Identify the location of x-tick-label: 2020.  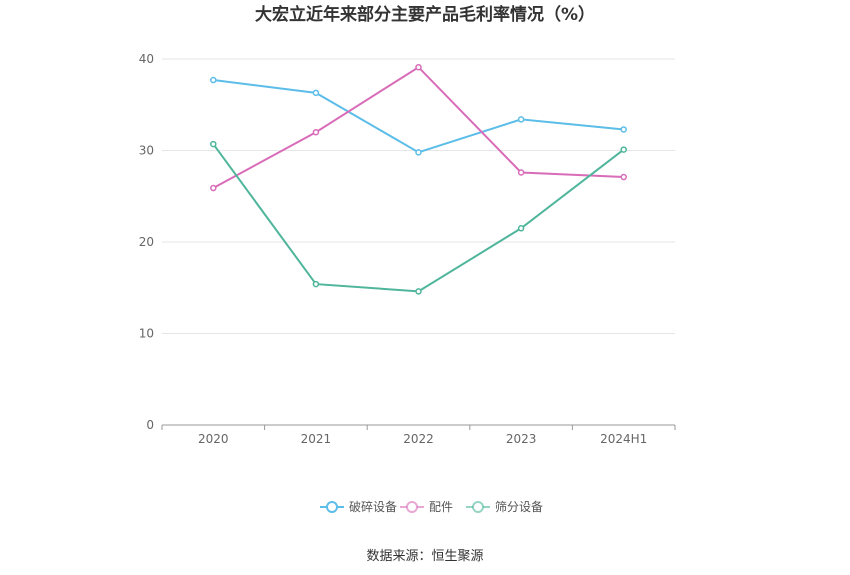
(213, 439).